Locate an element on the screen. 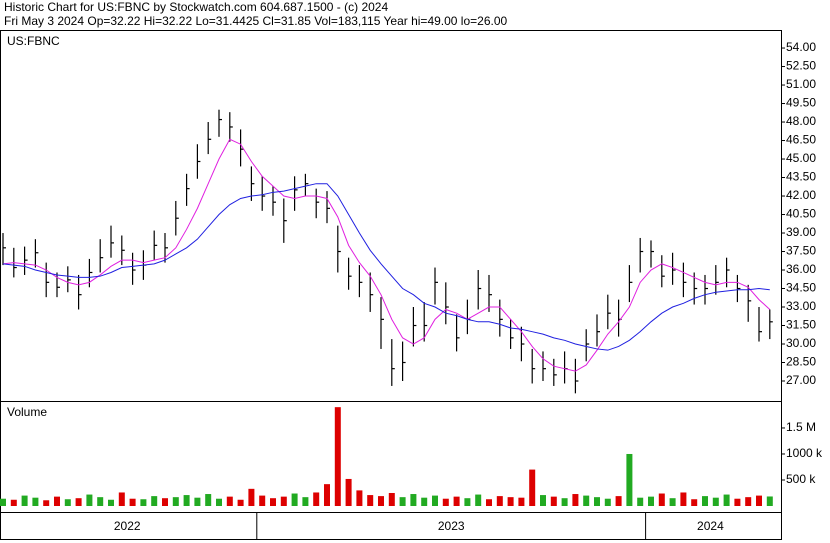 Image resolution: width=830 pixels, height=543 pixels. volume-tick-label: 1.5 M is located at coordinates (801, 427).